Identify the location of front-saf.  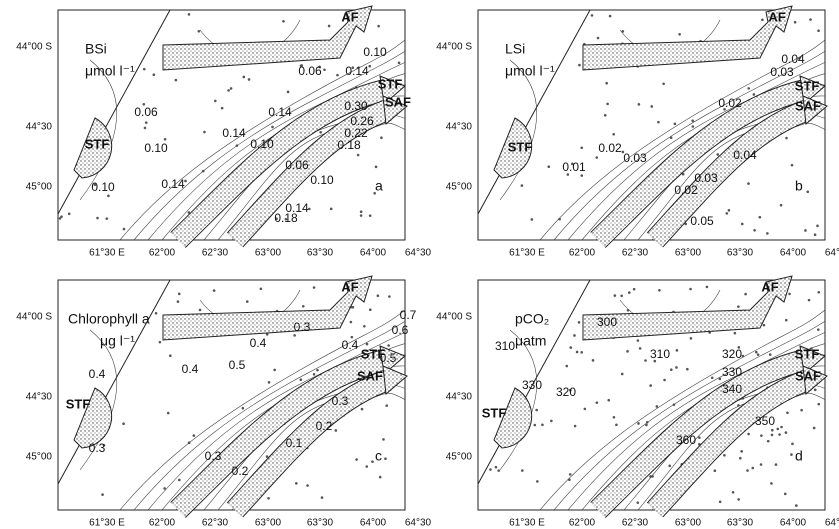
(729, 443).